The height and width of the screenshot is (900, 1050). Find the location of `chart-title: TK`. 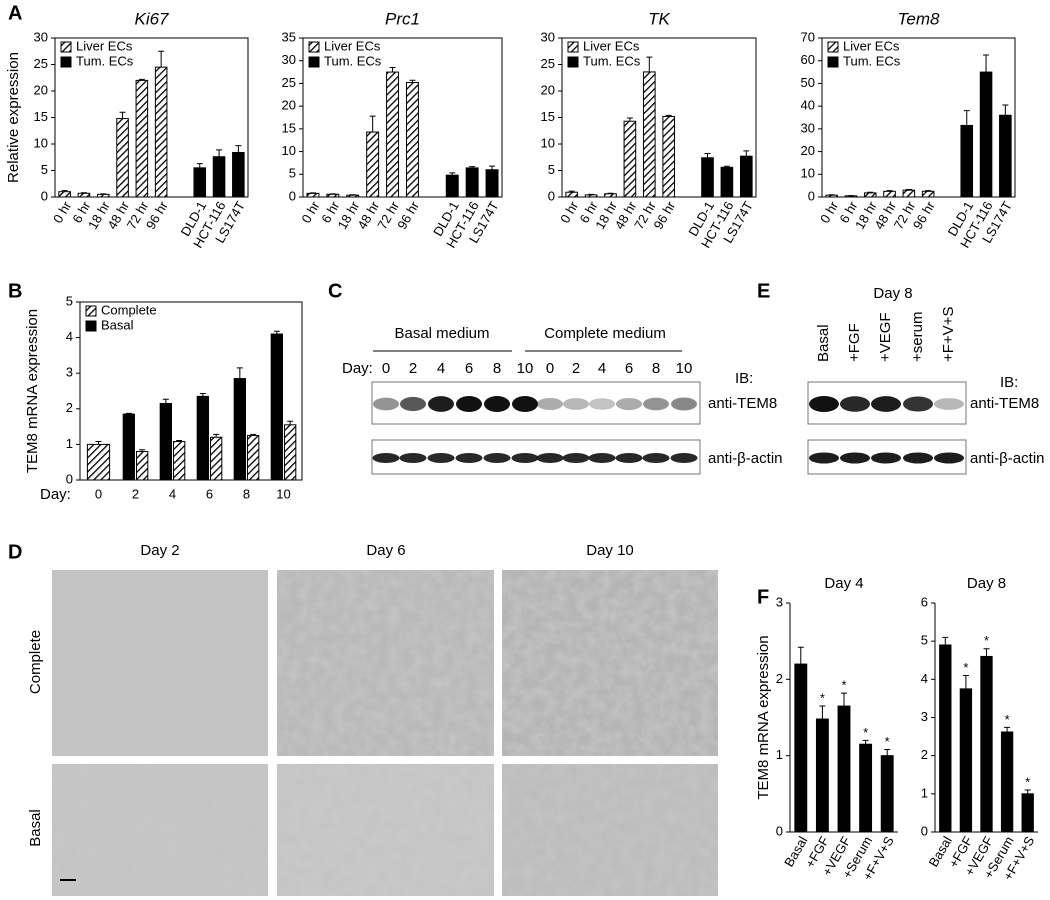

chart-title: TK is located at coordinates (659, 18).